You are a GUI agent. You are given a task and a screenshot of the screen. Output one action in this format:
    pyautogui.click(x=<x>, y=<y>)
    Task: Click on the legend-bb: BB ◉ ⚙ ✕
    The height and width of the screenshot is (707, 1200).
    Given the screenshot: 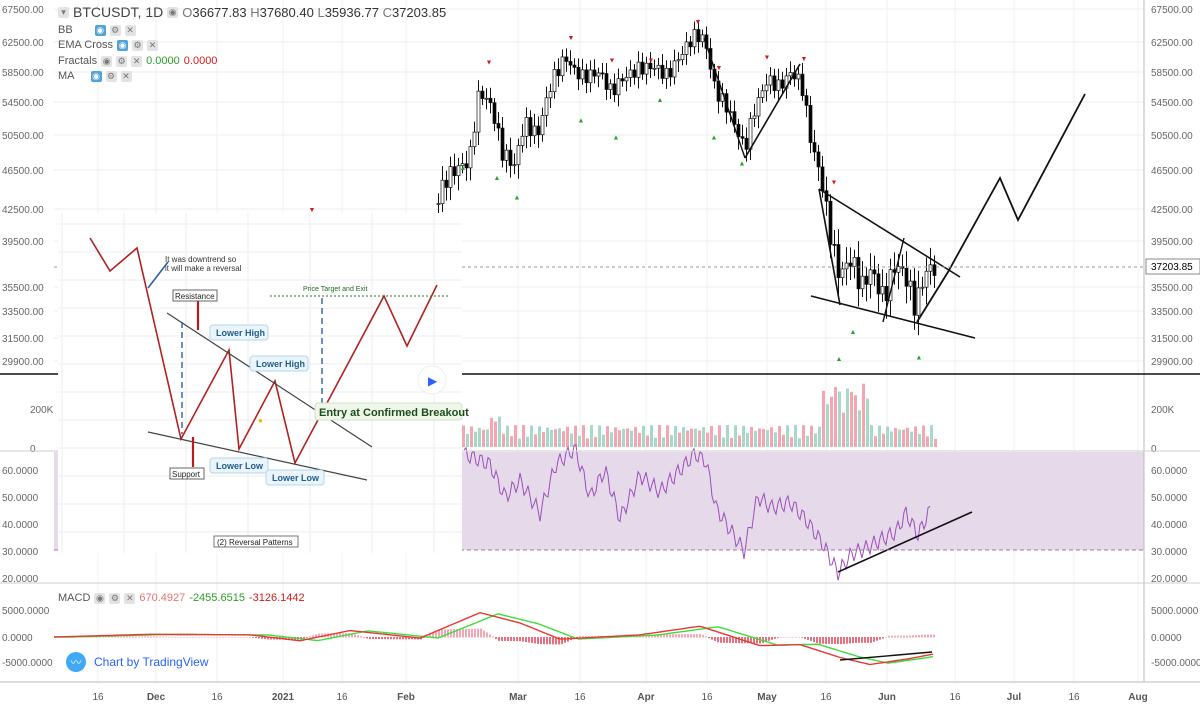 What is the action you would take?
    pyautogui.click(x=97, y=30)
    